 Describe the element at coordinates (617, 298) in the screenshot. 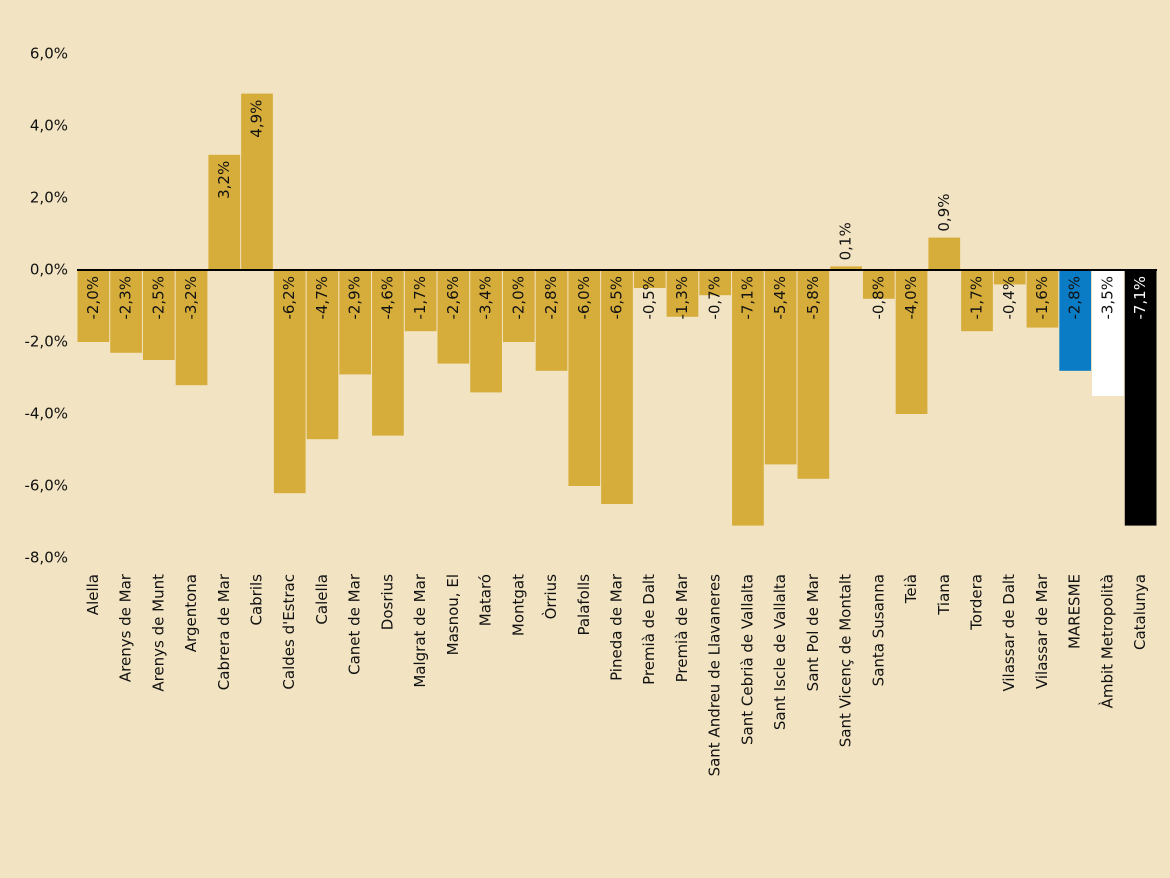

I see `value-label: -6,5%` at that location.